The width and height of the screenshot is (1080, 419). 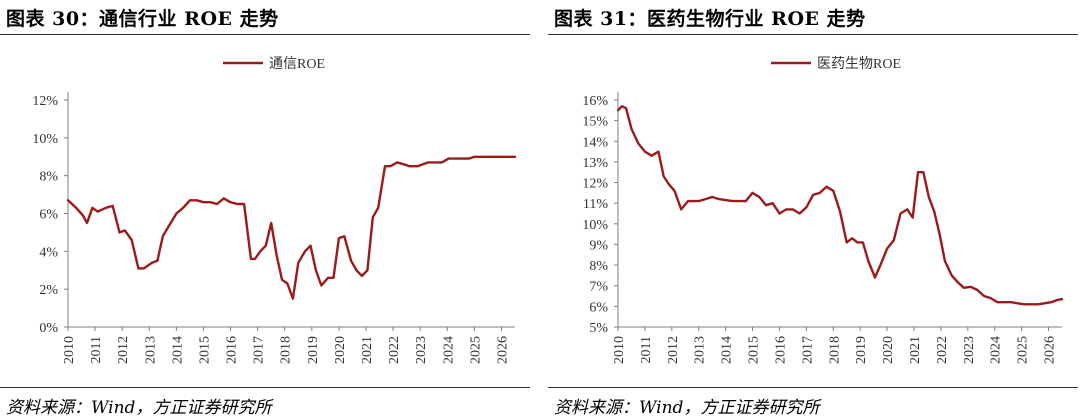 What do you see at coordinates (48, 252) in the screenshot?
I see `y-tick-label: 4%` at bounding box center [48, 252].